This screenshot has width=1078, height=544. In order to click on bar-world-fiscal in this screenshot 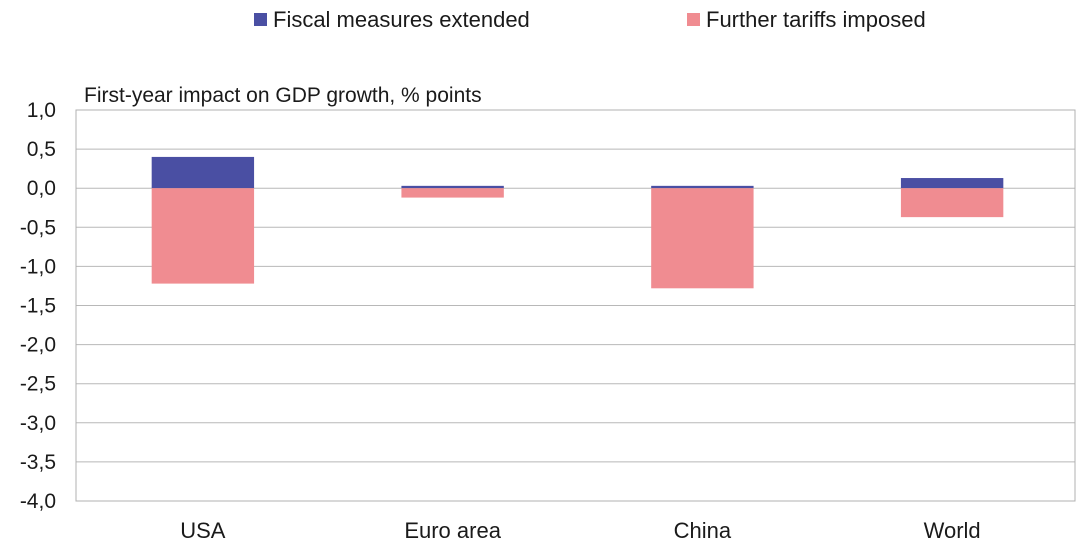, I will do `click(952, 183)`.